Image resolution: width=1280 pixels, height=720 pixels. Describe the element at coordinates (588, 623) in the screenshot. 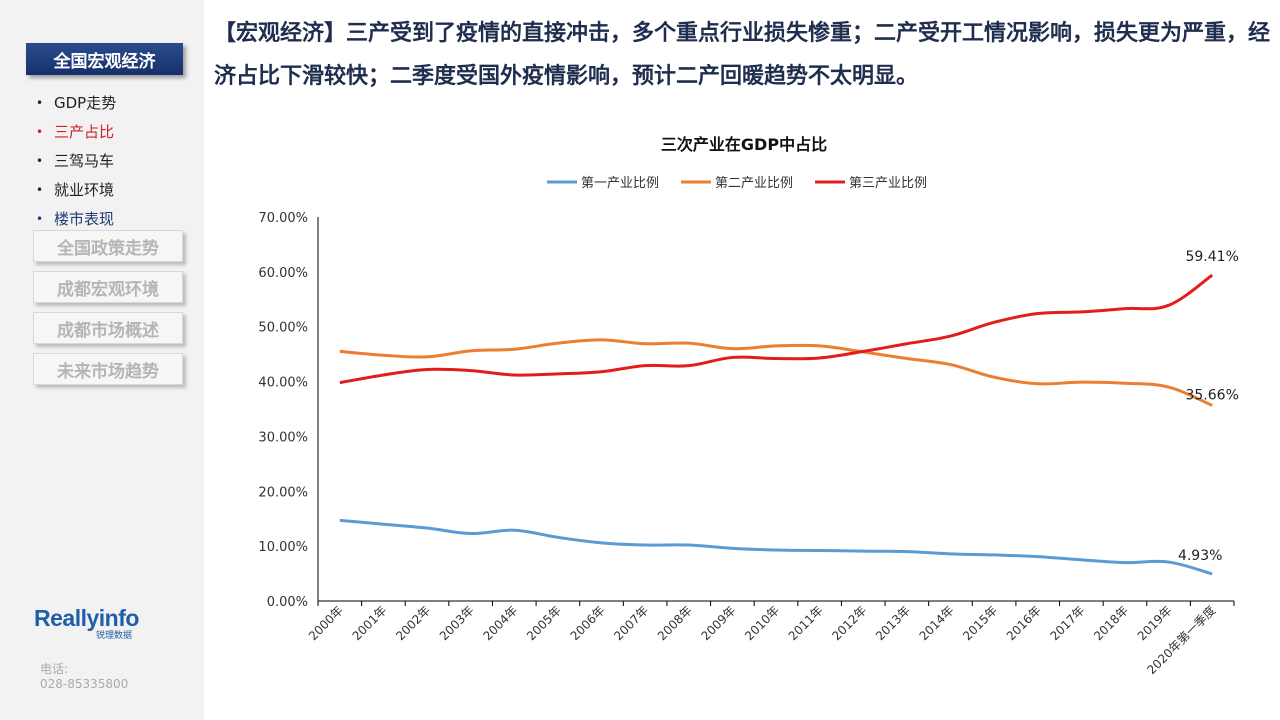

I see `x-tick-label: 2006年` at that location.